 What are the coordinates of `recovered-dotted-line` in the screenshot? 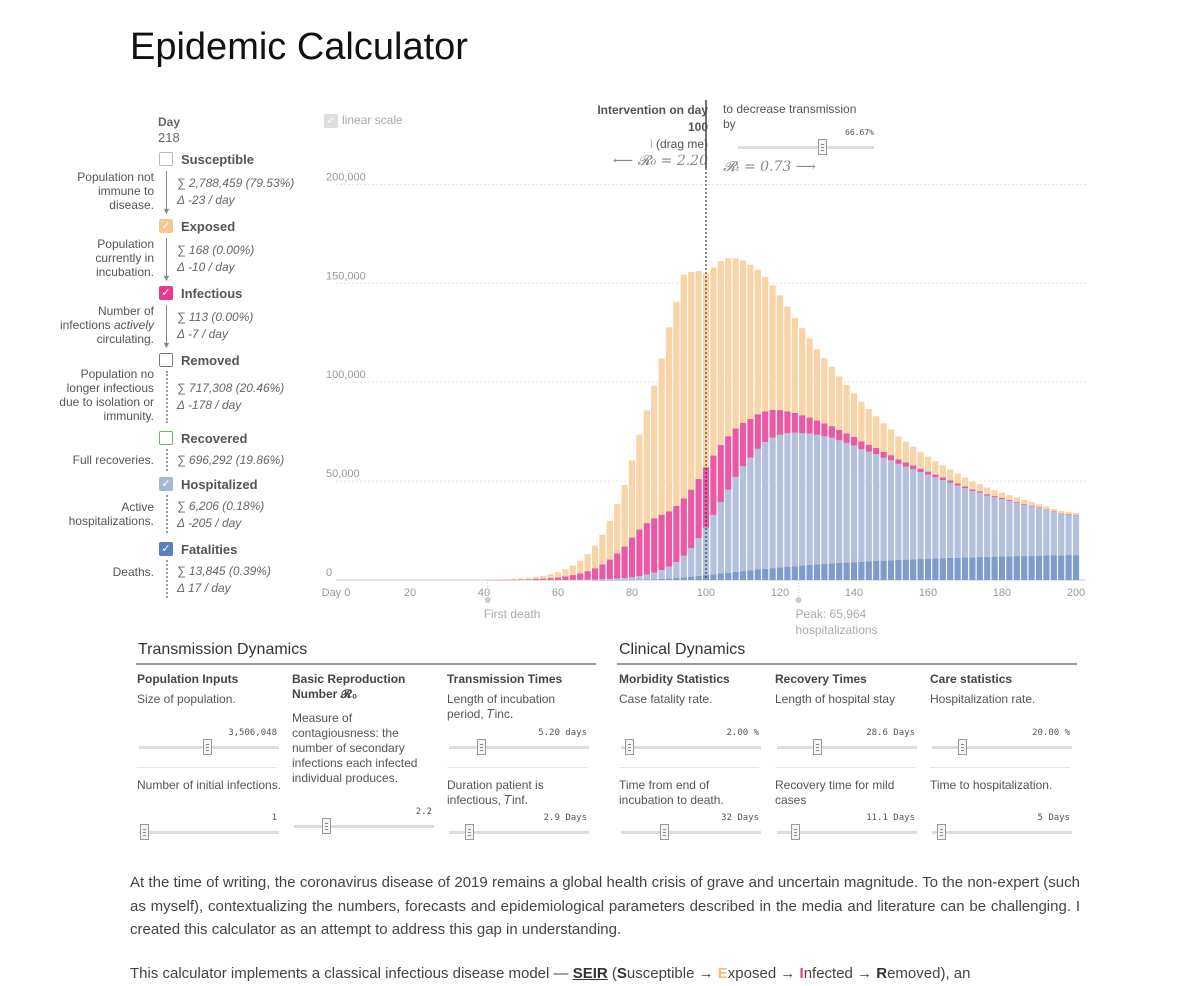 It's located at (167, 460).